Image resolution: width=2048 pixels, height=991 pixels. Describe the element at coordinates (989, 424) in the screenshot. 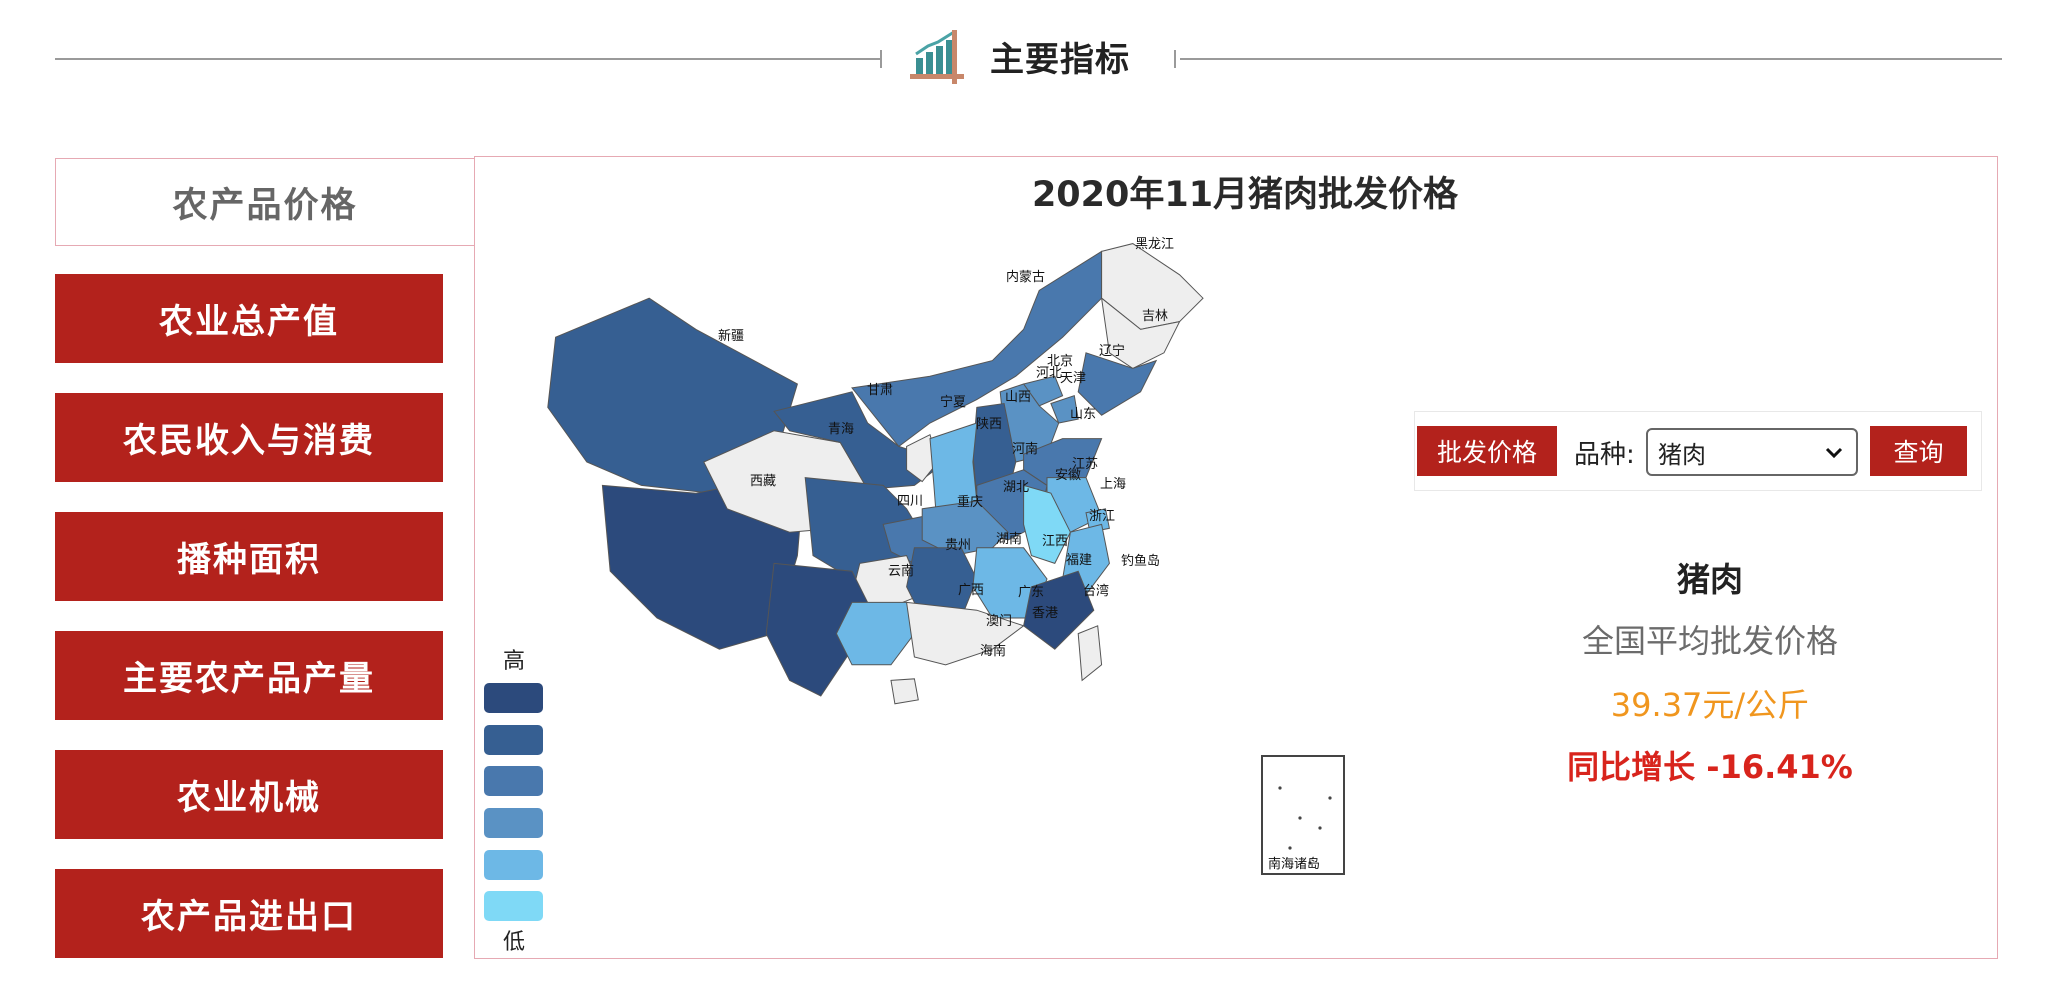

I see `map-region-label: 陕西` at that location.